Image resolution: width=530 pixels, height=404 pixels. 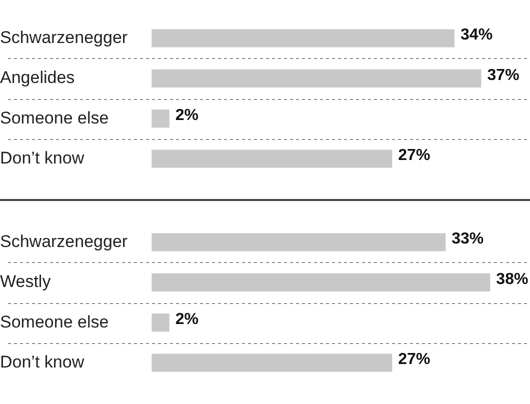 I want to click on y-tick-label: Westly, so click(x=26, y=282).